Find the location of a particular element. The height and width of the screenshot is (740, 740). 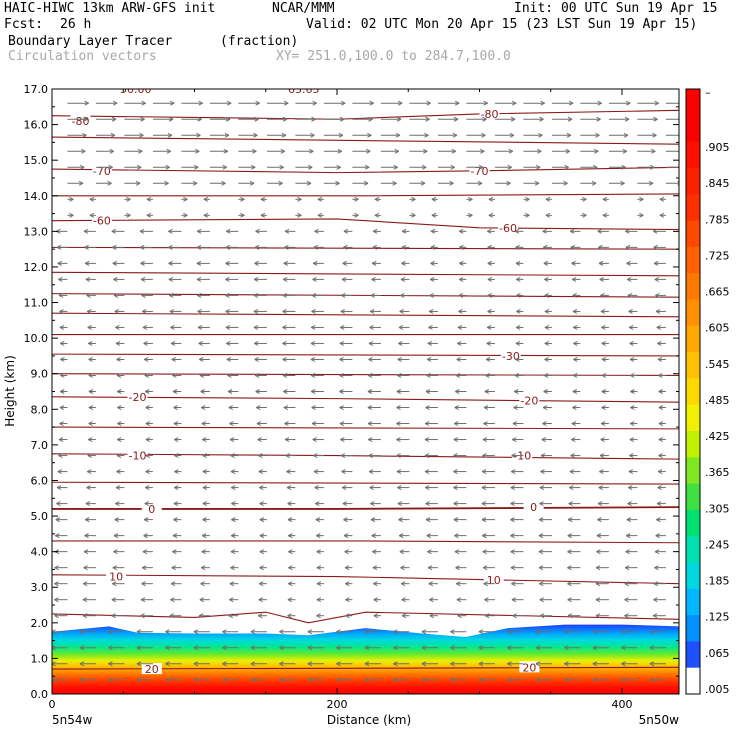

colorbar-label: .005 is located at coordinates (717, 689).